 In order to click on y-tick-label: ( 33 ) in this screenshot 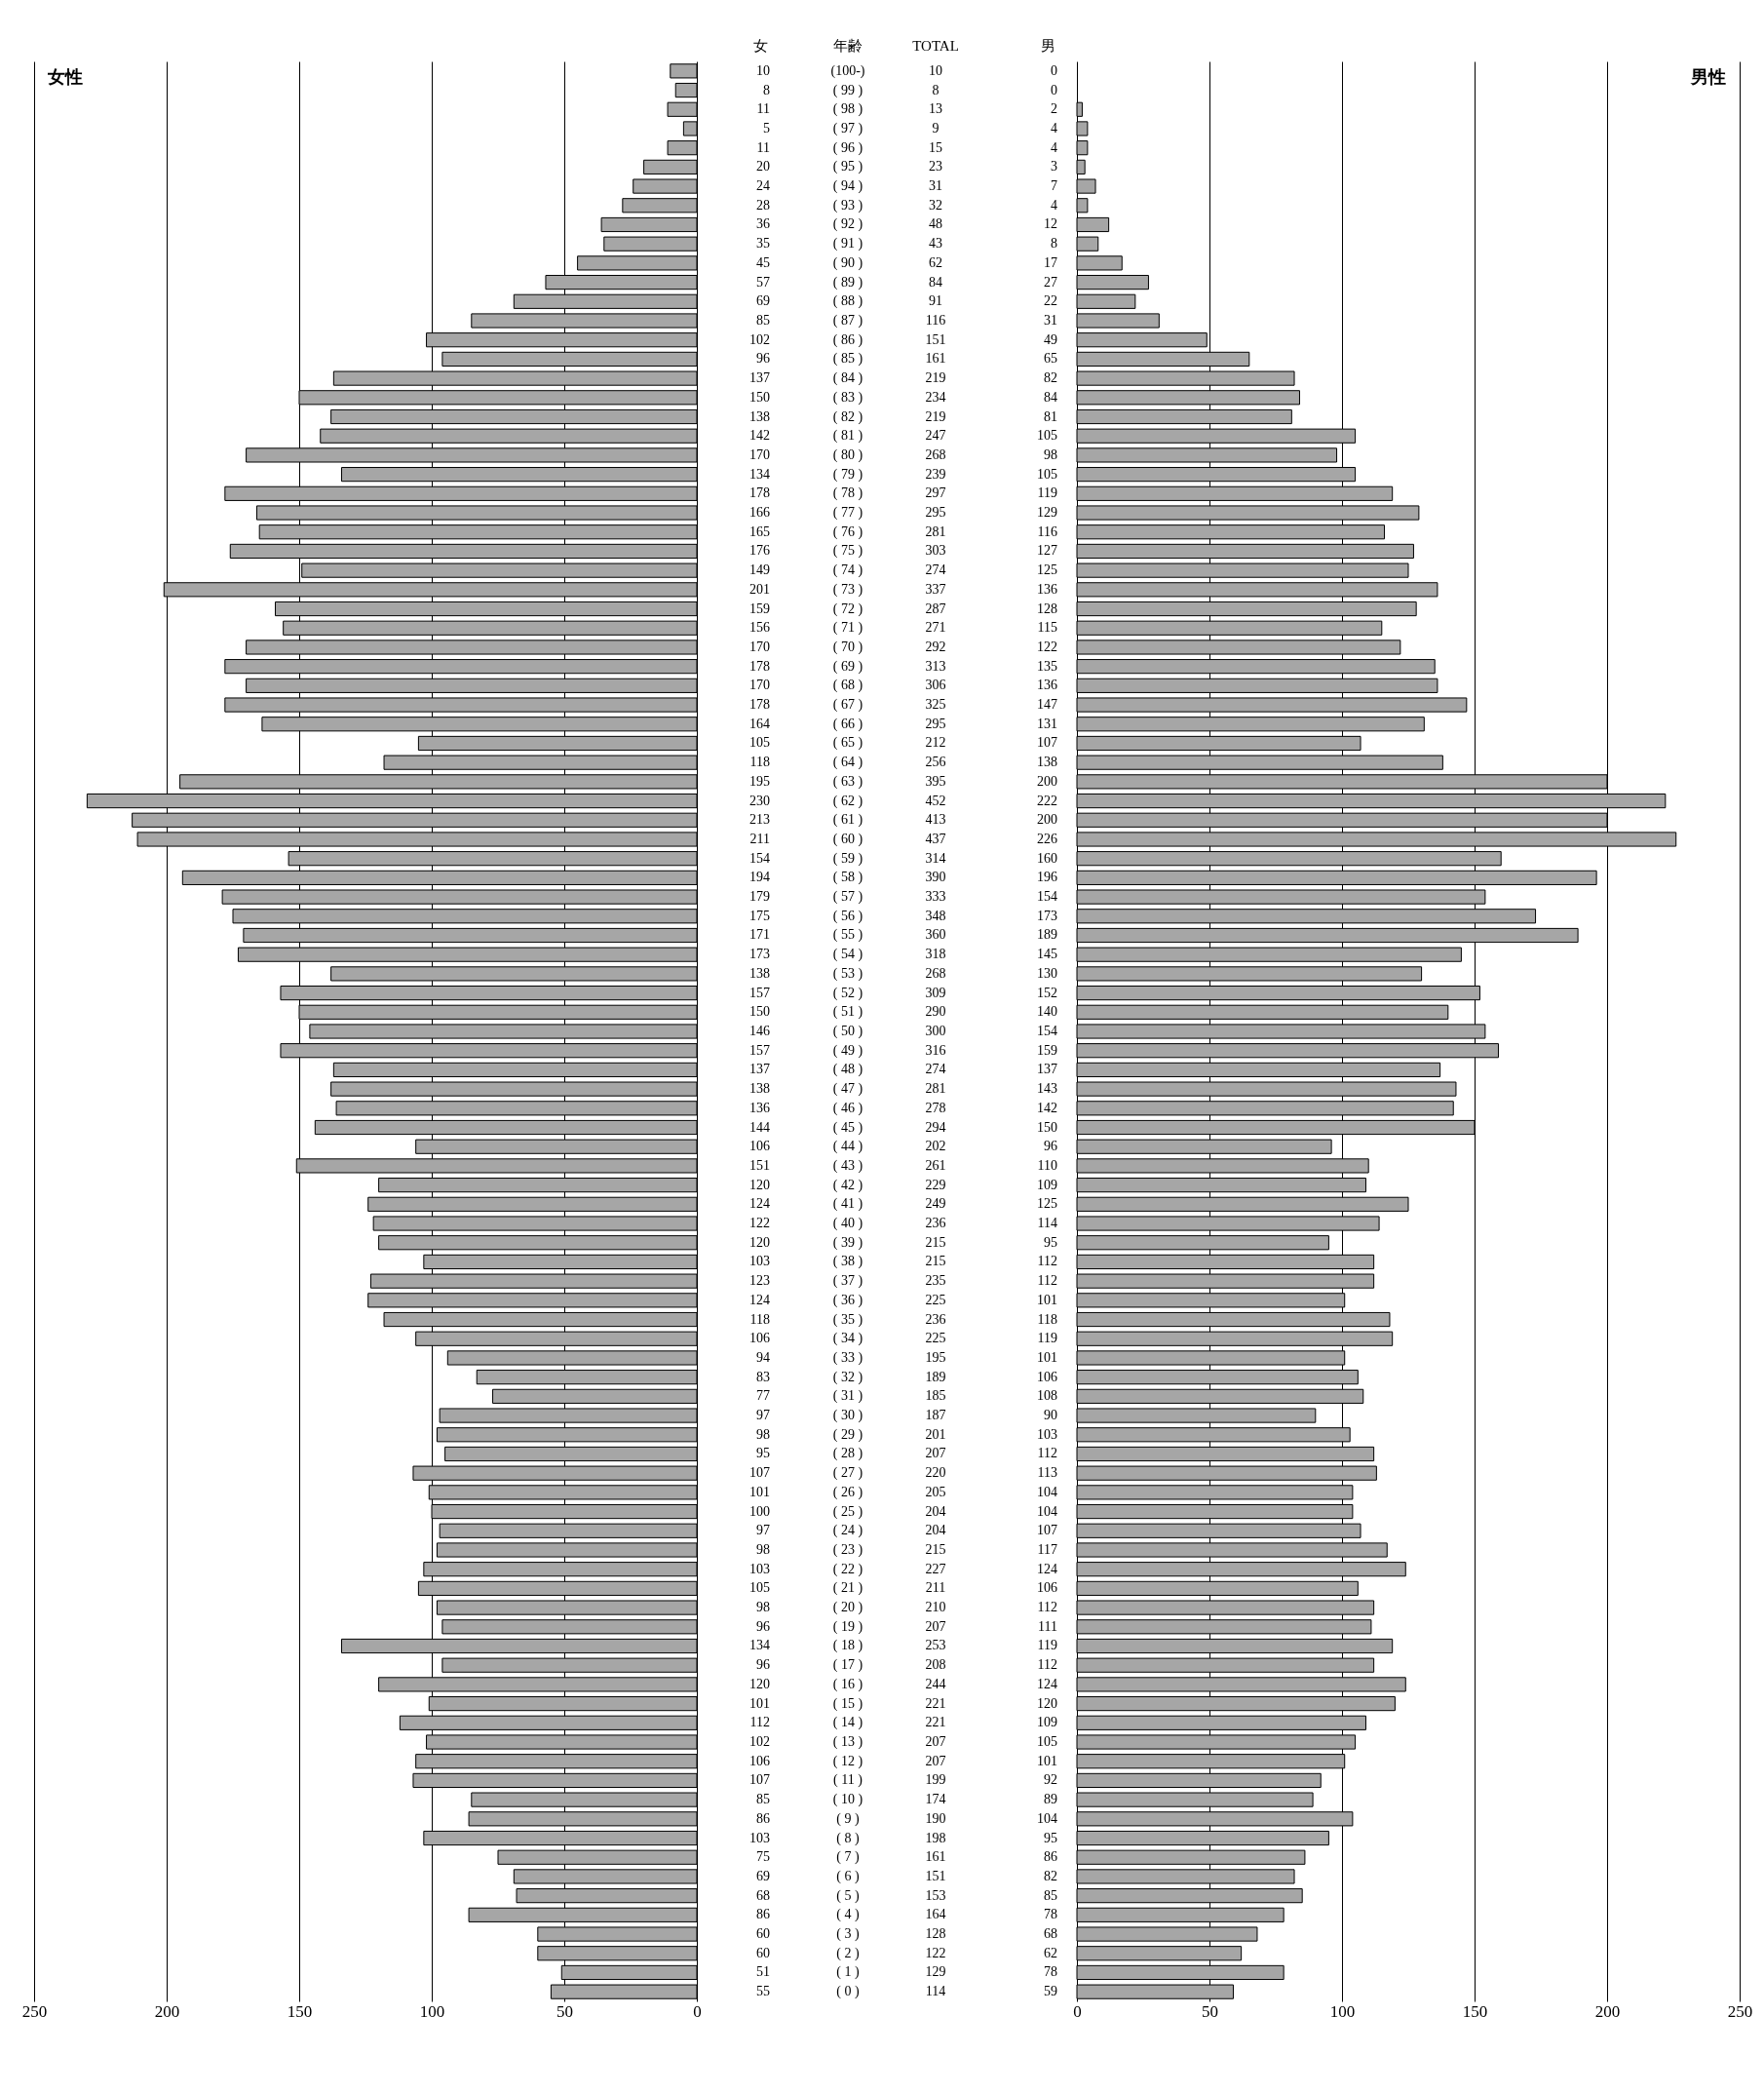, I will do `click(847, 1358)`.